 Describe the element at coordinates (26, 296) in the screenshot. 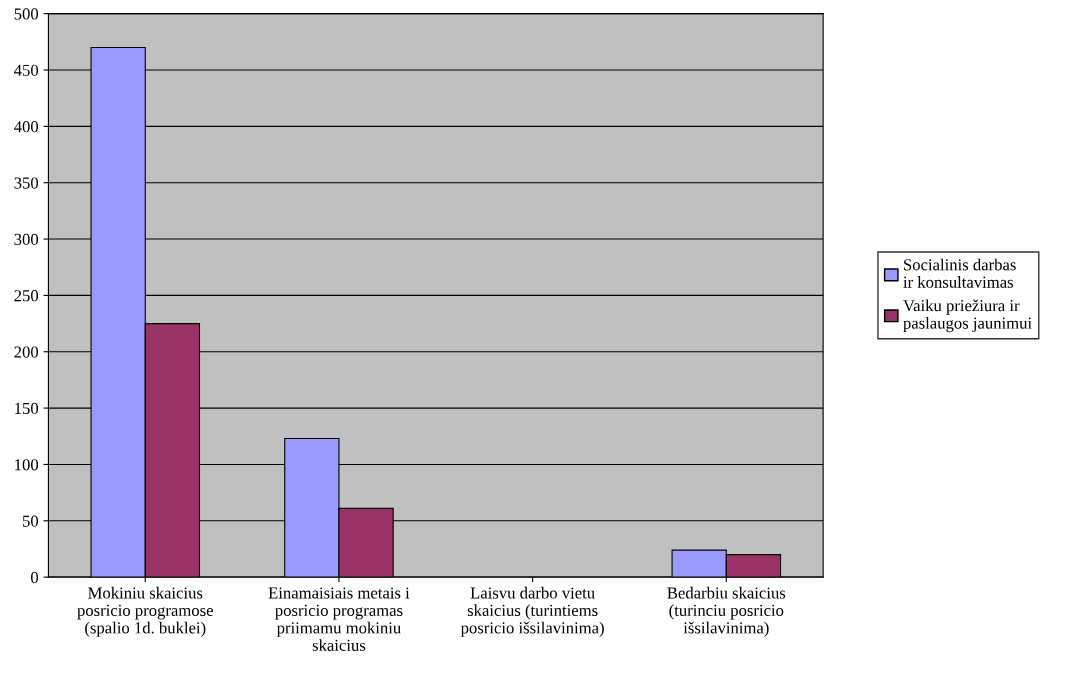

I see `y-tick-label: 250` at that location.